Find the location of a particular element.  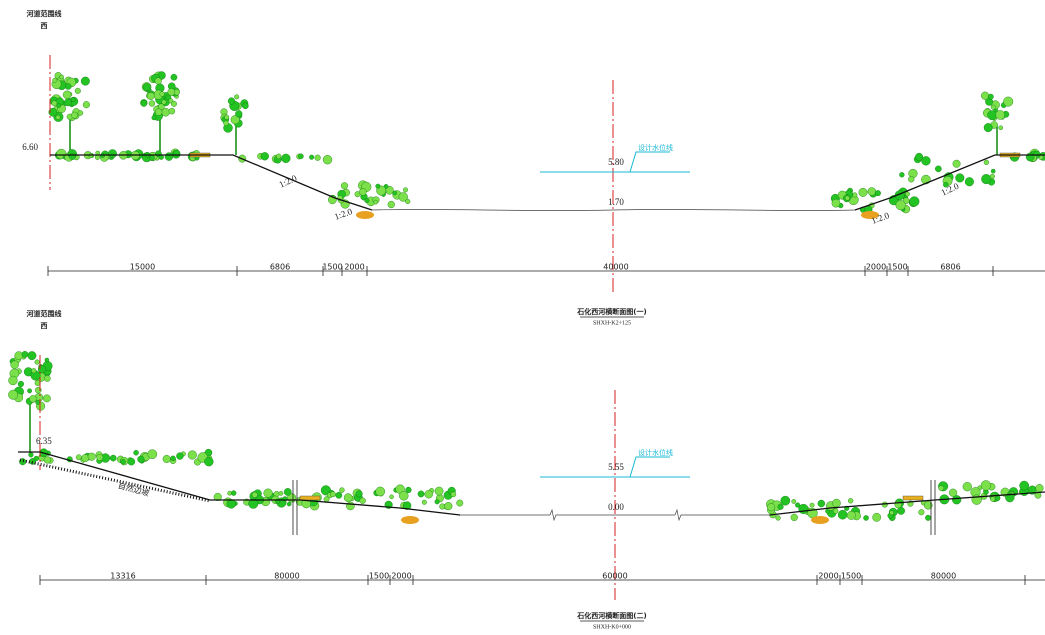

stone is located at coordinates (410, 520).